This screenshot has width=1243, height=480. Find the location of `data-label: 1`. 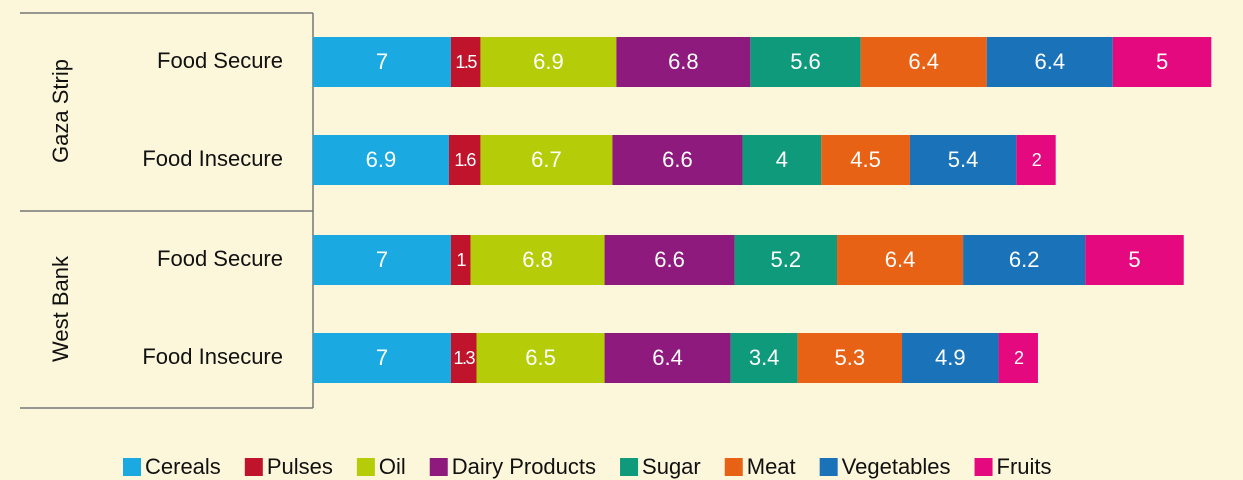

data-label: 1 is located at coordinates (461, 260).